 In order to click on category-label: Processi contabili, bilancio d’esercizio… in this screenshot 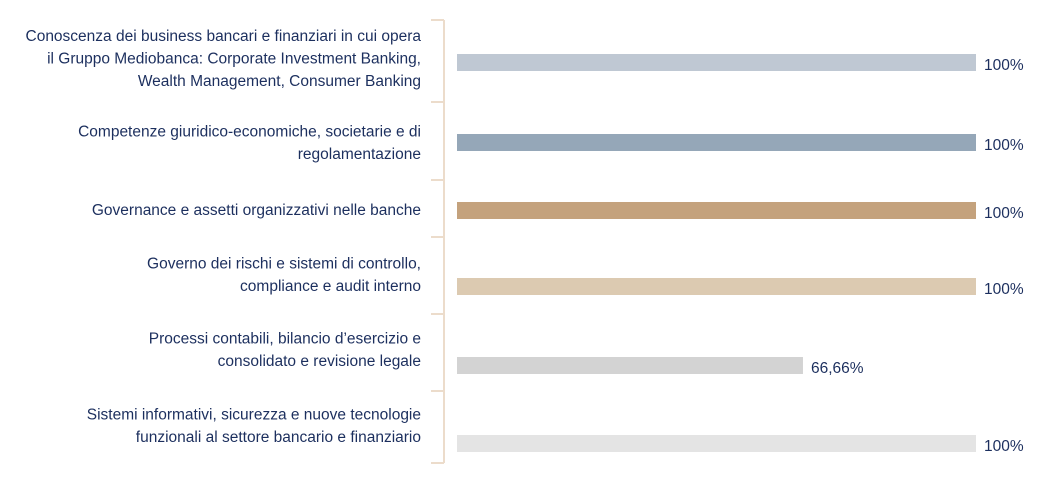, I will do `click(285, 351)`.